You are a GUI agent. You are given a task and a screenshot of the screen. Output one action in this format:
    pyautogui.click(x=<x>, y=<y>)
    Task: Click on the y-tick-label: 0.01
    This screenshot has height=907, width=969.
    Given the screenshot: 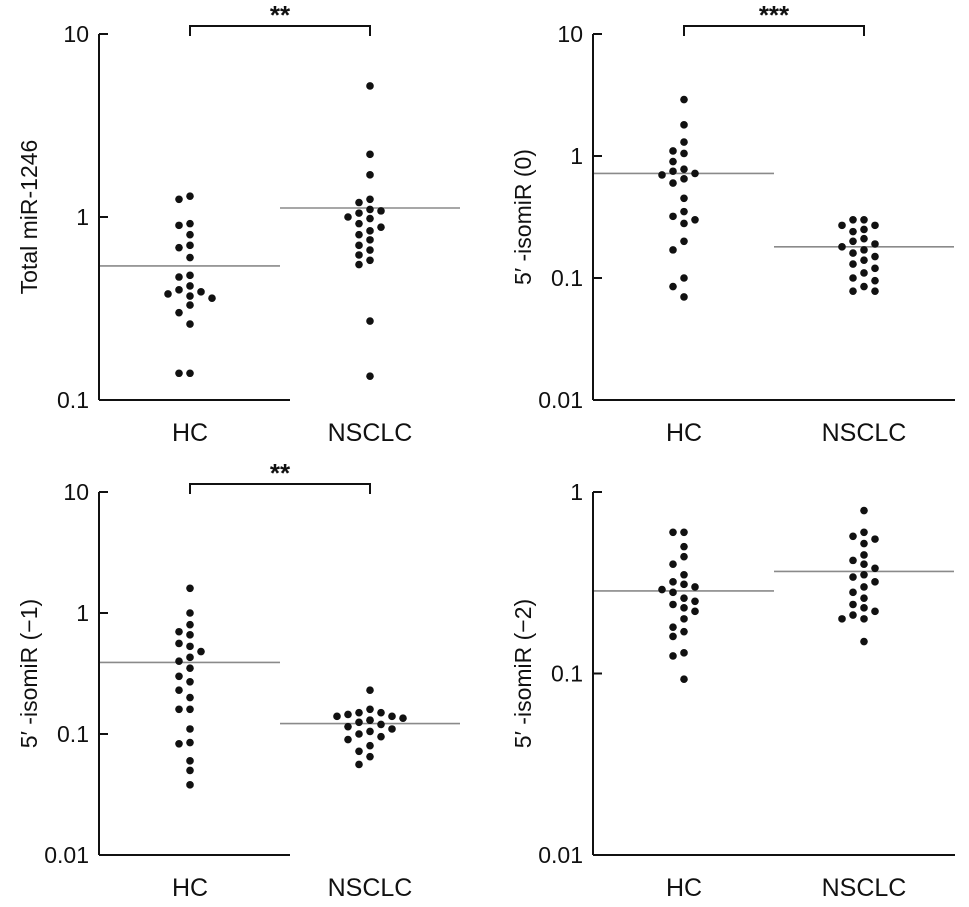 What is the action you would take?
    pyautogui.click(x=560, y=400)
    